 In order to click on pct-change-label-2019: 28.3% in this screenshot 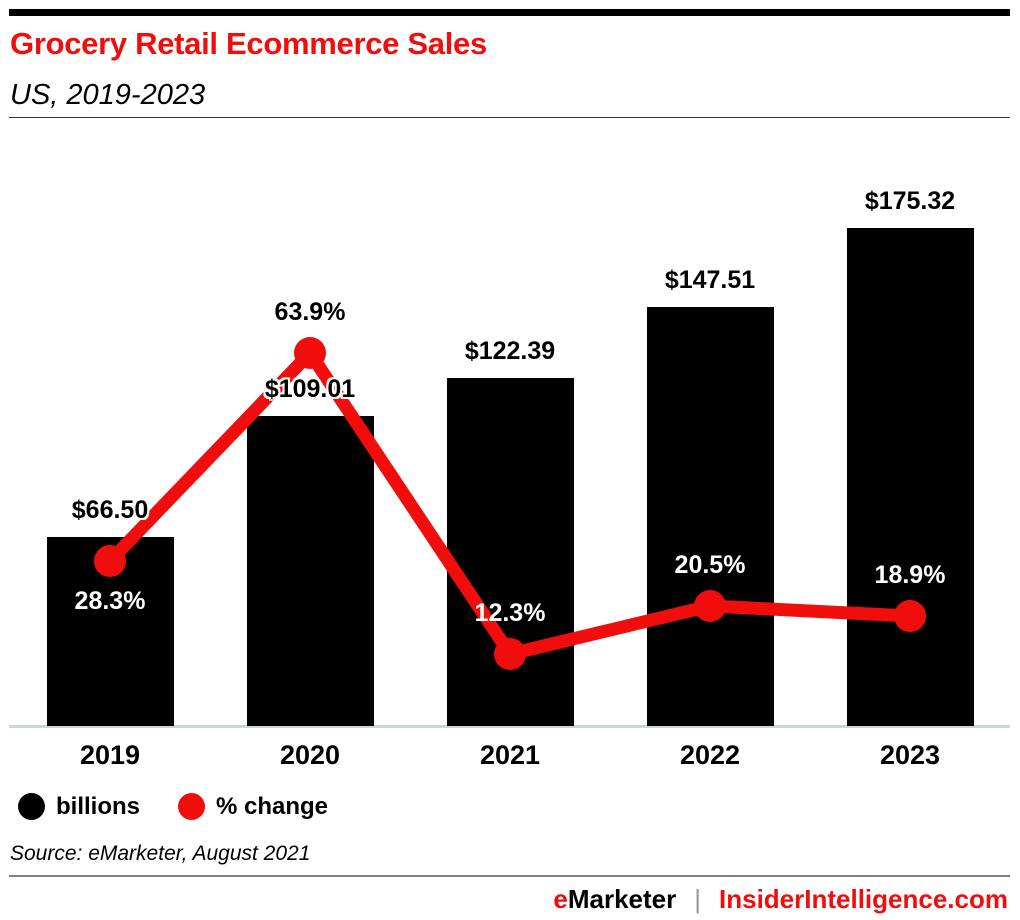, I will do `click(110, 600)`.